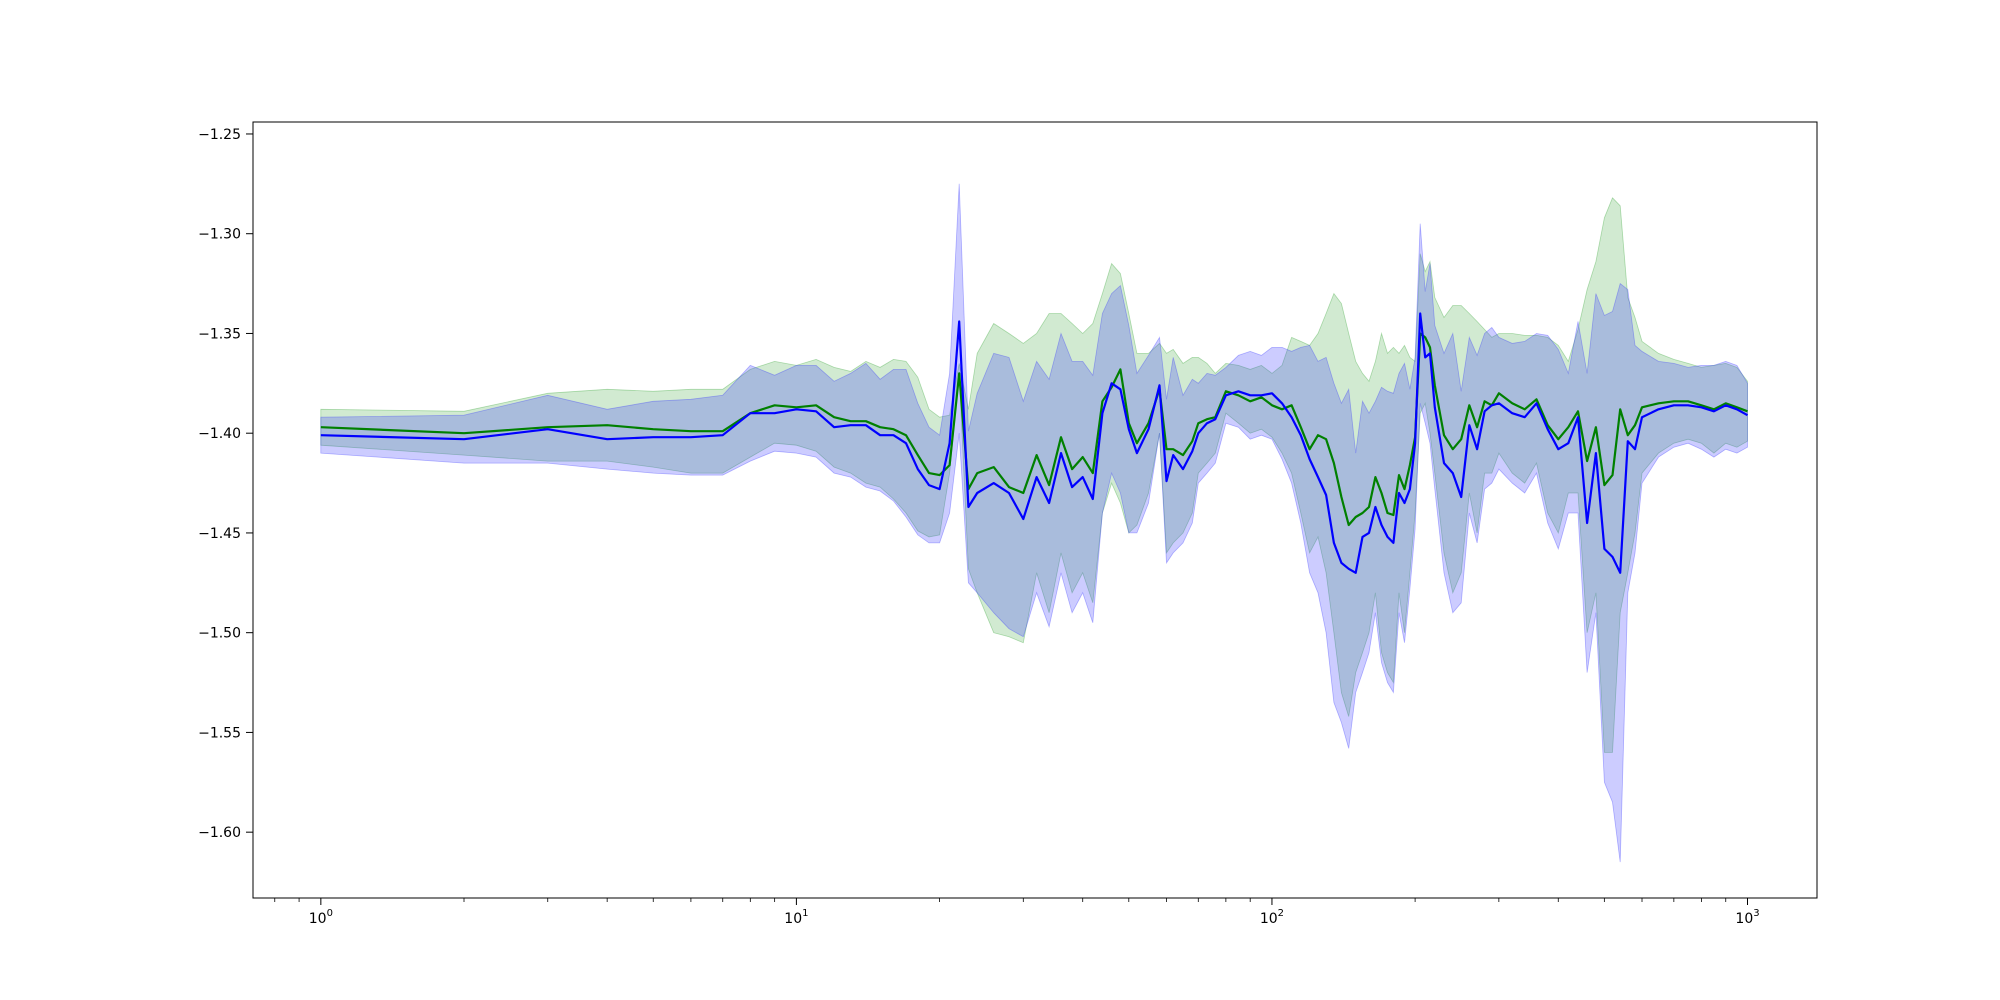  Describe the element at coordinates (219, 534) in the screenshot. I see `y-tick-label: −1.45` at that location.